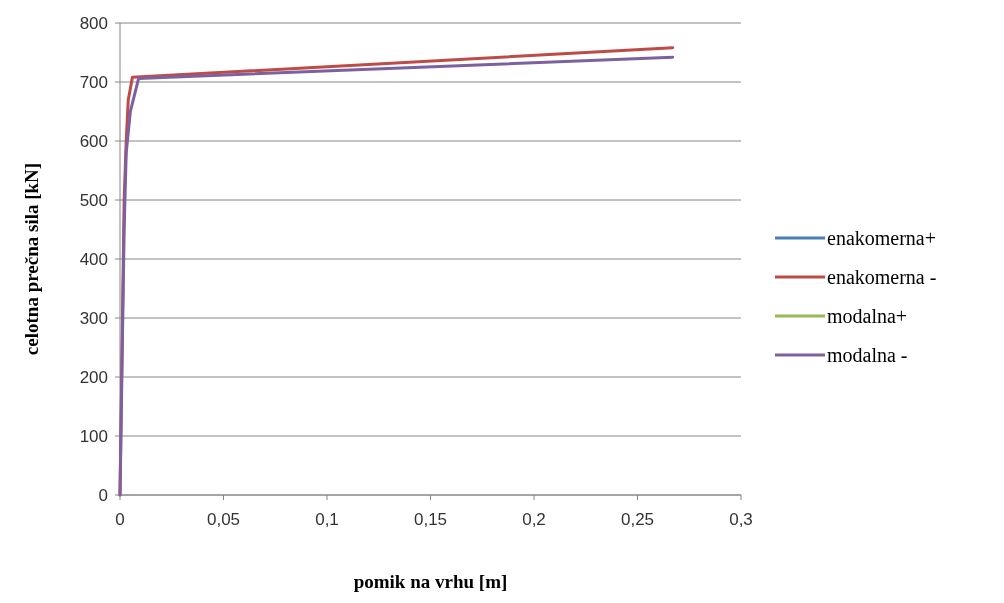  What do you see at coordinates (93, 377) in the screenshot?
I see `y-tick-label: 200` at bounding box center [93, 377].